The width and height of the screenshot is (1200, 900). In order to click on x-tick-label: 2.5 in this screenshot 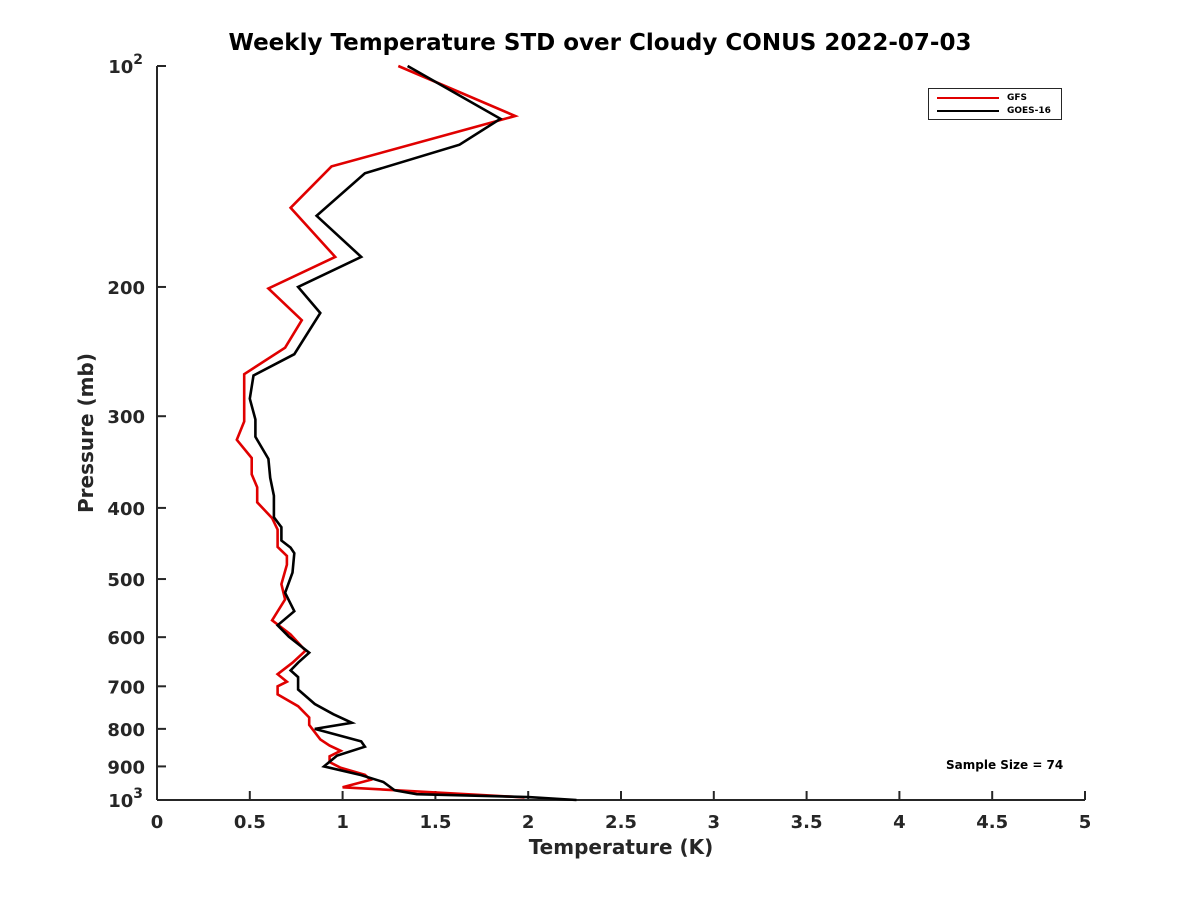, I will do `click(621, 822)`.